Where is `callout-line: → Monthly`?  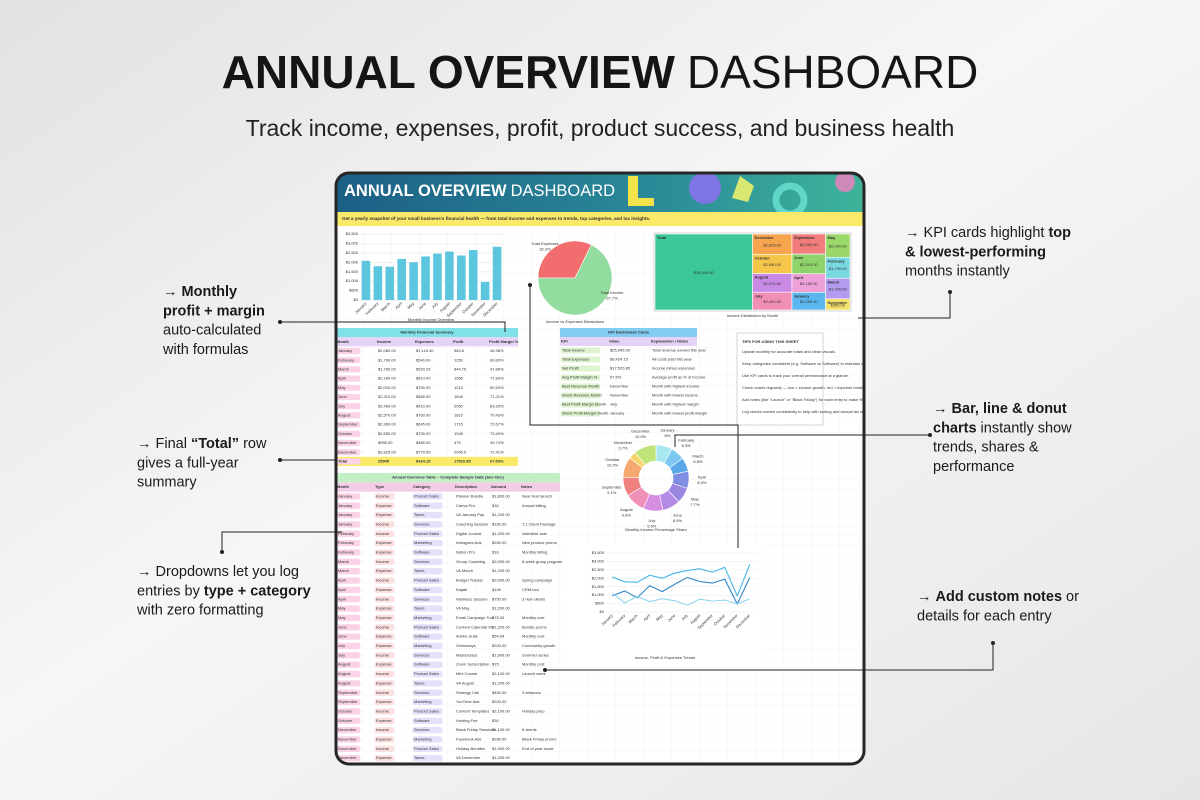
callout-line: → Monthly is located at coordinates (200, 292).